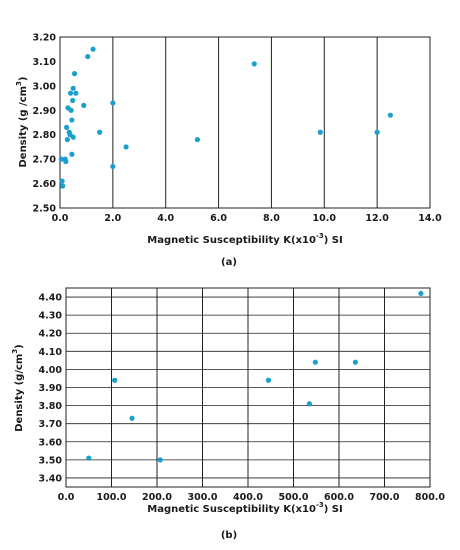 The image size is (460, 550). What do you see at coordinates (430, 497) in the screenshot?
I see `chart-b-x-tick-label: 800.0` at bounding box center [430, 497].